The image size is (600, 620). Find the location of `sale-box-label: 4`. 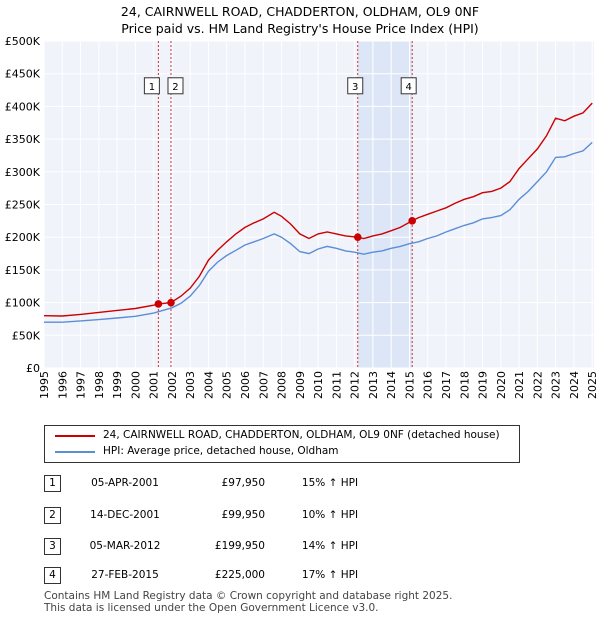

sale-box-label: 4 is located at coordinates (409, 87).